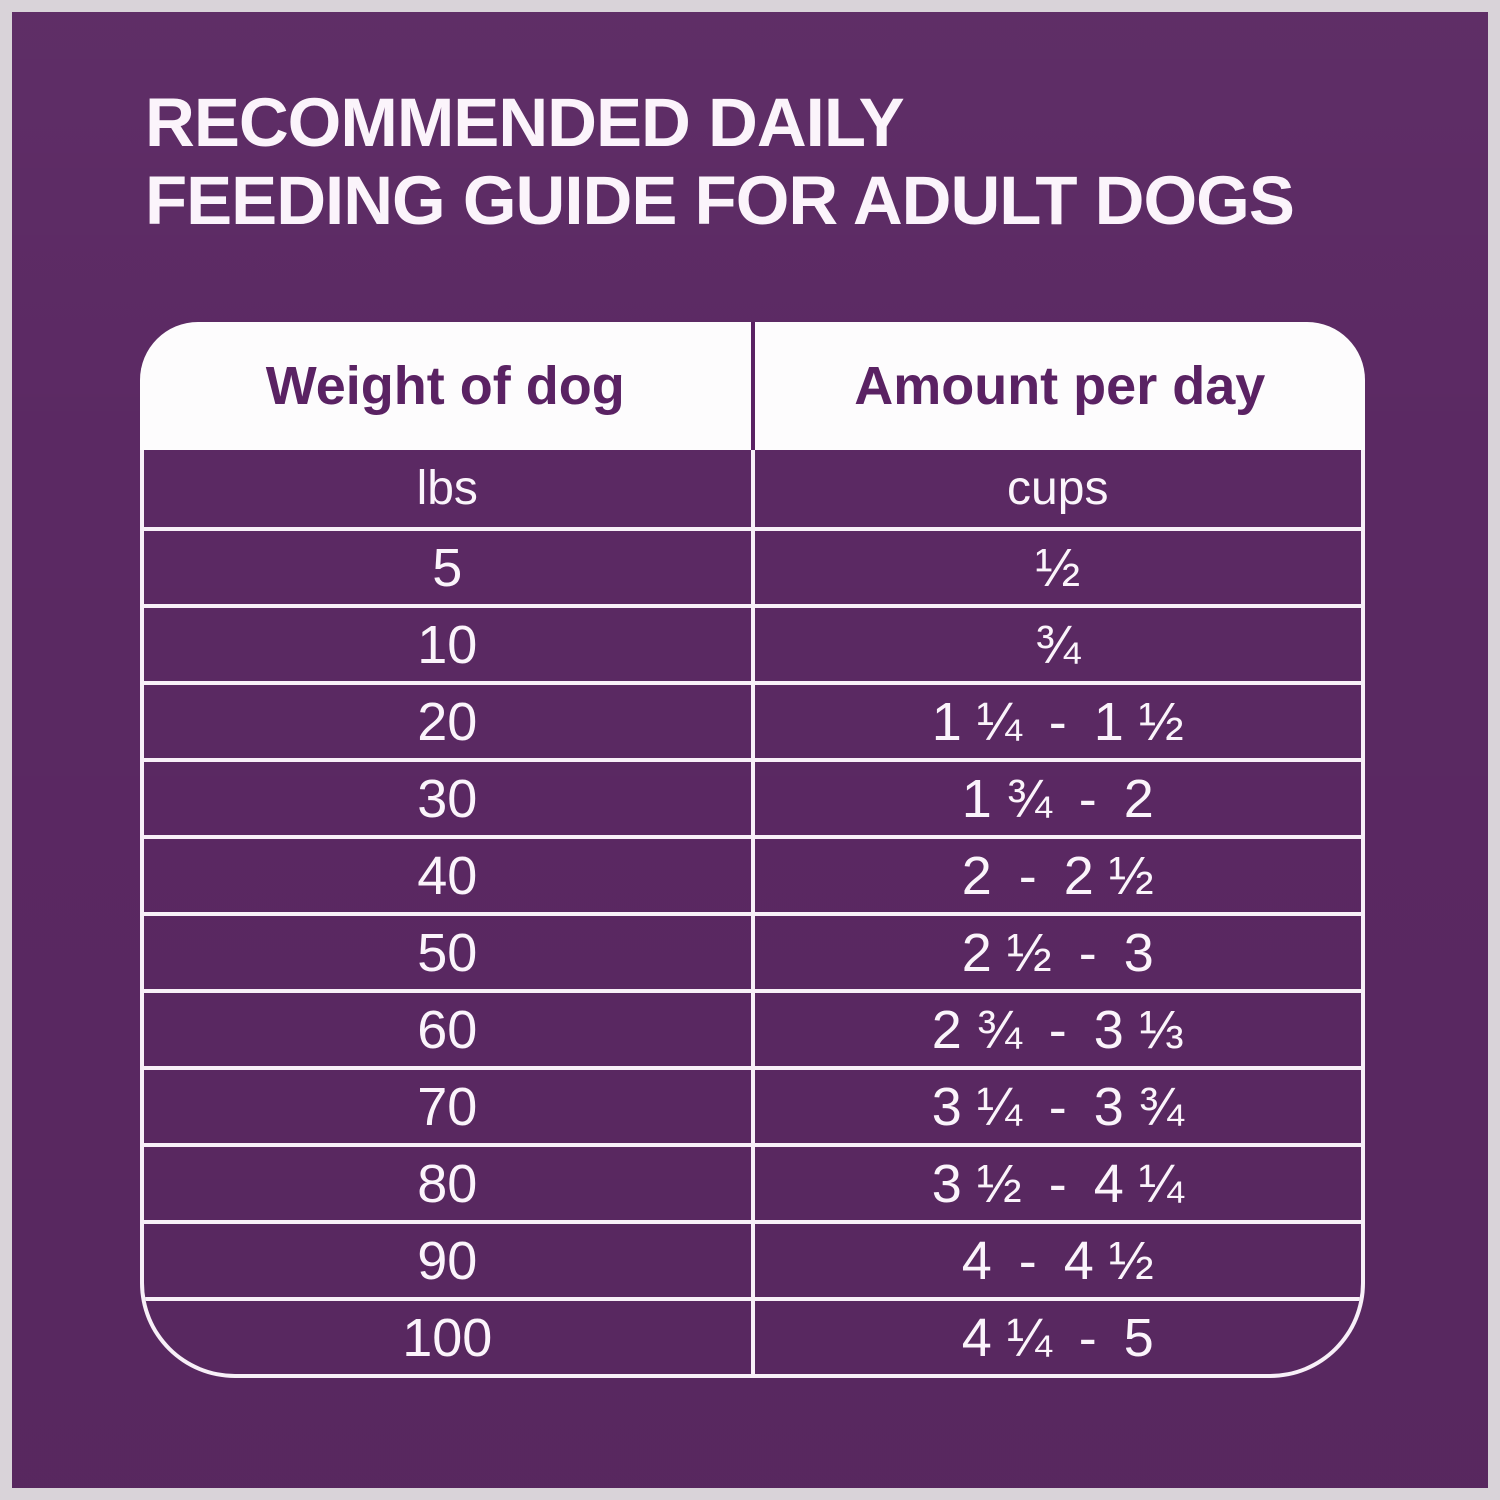 This screenshot has height=1500, width=1500. What do you see at coordinates (449, 1260) in the screenshot?
I see `weight-cell: 90` at bounding box center [449, 1260].